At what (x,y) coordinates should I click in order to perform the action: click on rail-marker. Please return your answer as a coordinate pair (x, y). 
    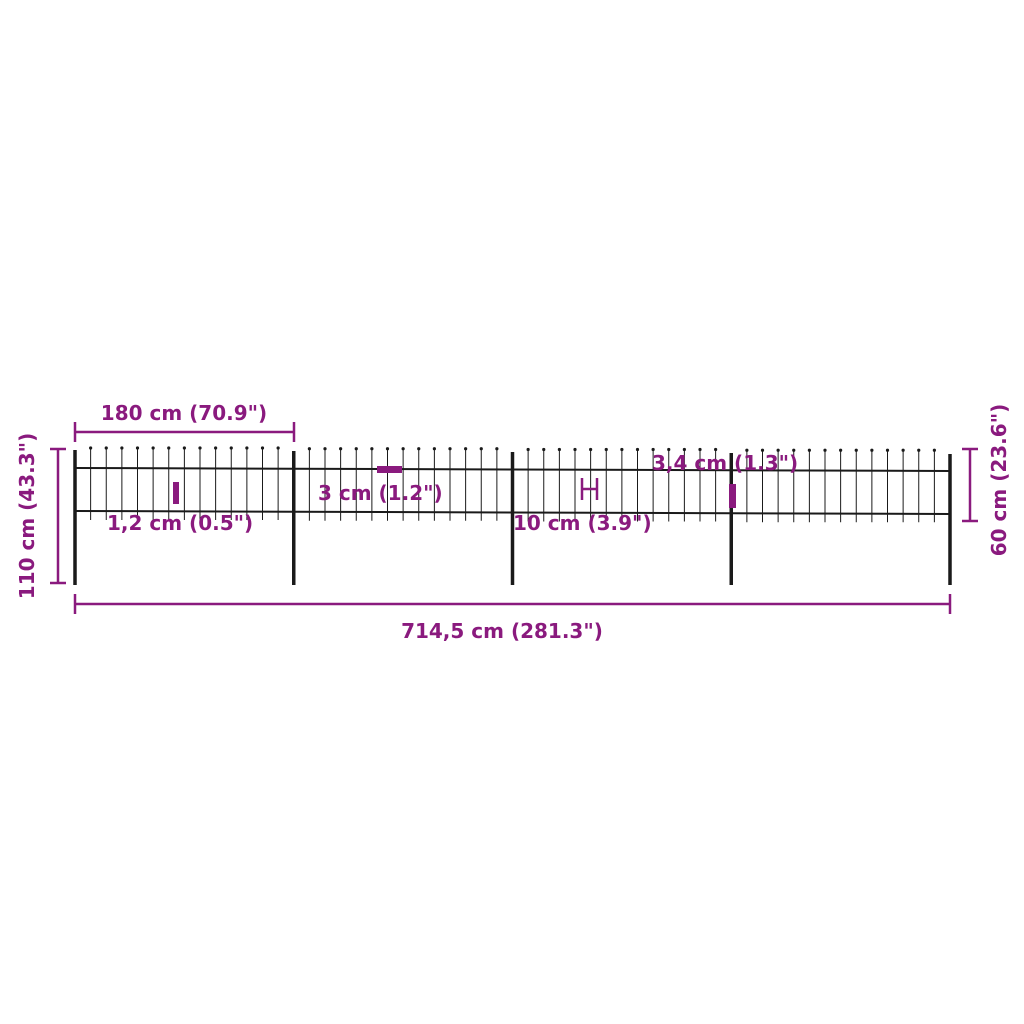
    Looking at the image, I should click on (389, 469).